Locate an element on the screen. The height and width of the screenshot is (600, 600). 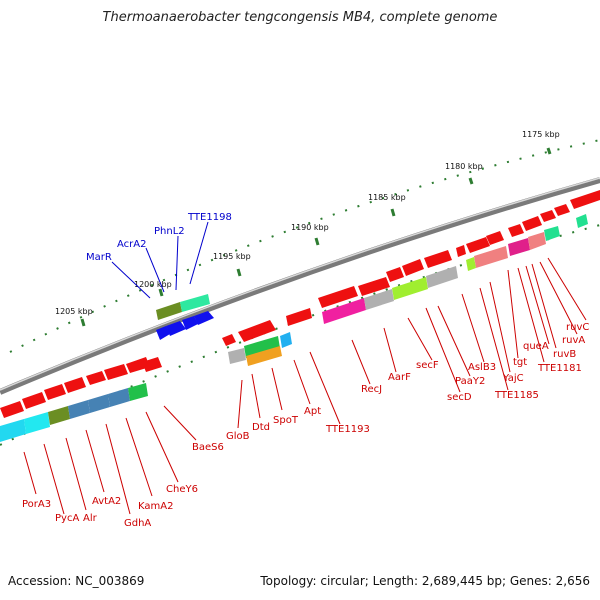
gene-label: AslB3 is located at coordinates (482, 367).